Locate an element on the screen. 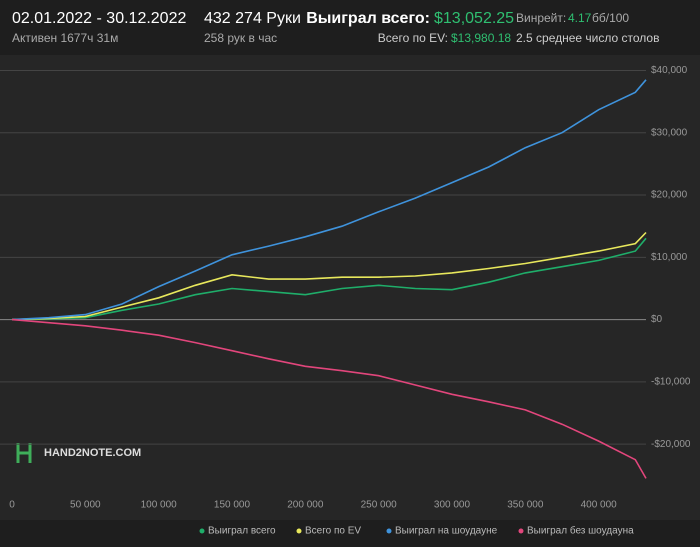  hands-per-hour: 258 рук в час is located at coordinates (240, 38).